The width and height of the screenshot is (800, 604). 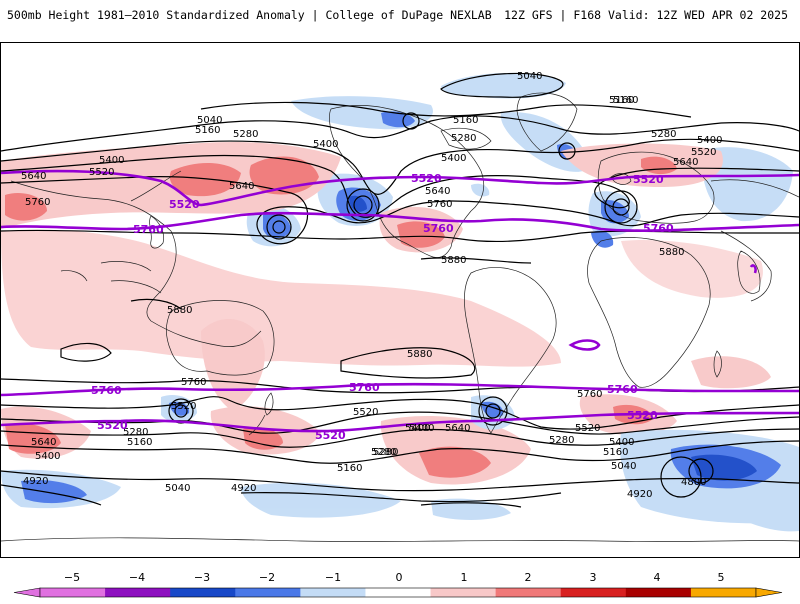 What do you see at coordinates (657, 577) in the screenshot?
I see `colorbar-tick-label: 4` at bounding box center [657, 577].